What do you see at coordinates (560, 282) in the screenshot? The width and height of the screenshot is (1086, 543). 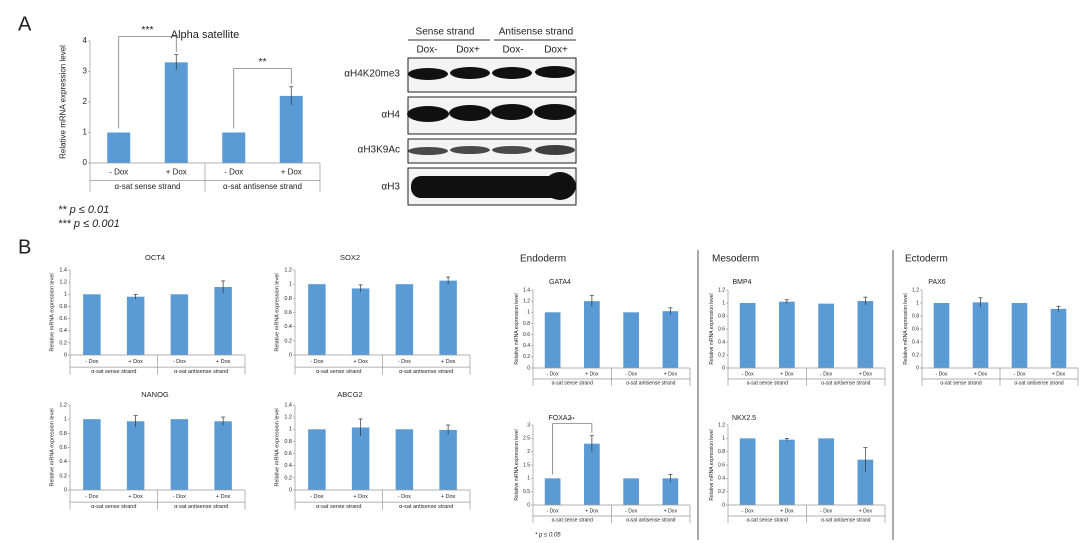 I see `chart-title: GATA4` at bounding box center [560, 282].